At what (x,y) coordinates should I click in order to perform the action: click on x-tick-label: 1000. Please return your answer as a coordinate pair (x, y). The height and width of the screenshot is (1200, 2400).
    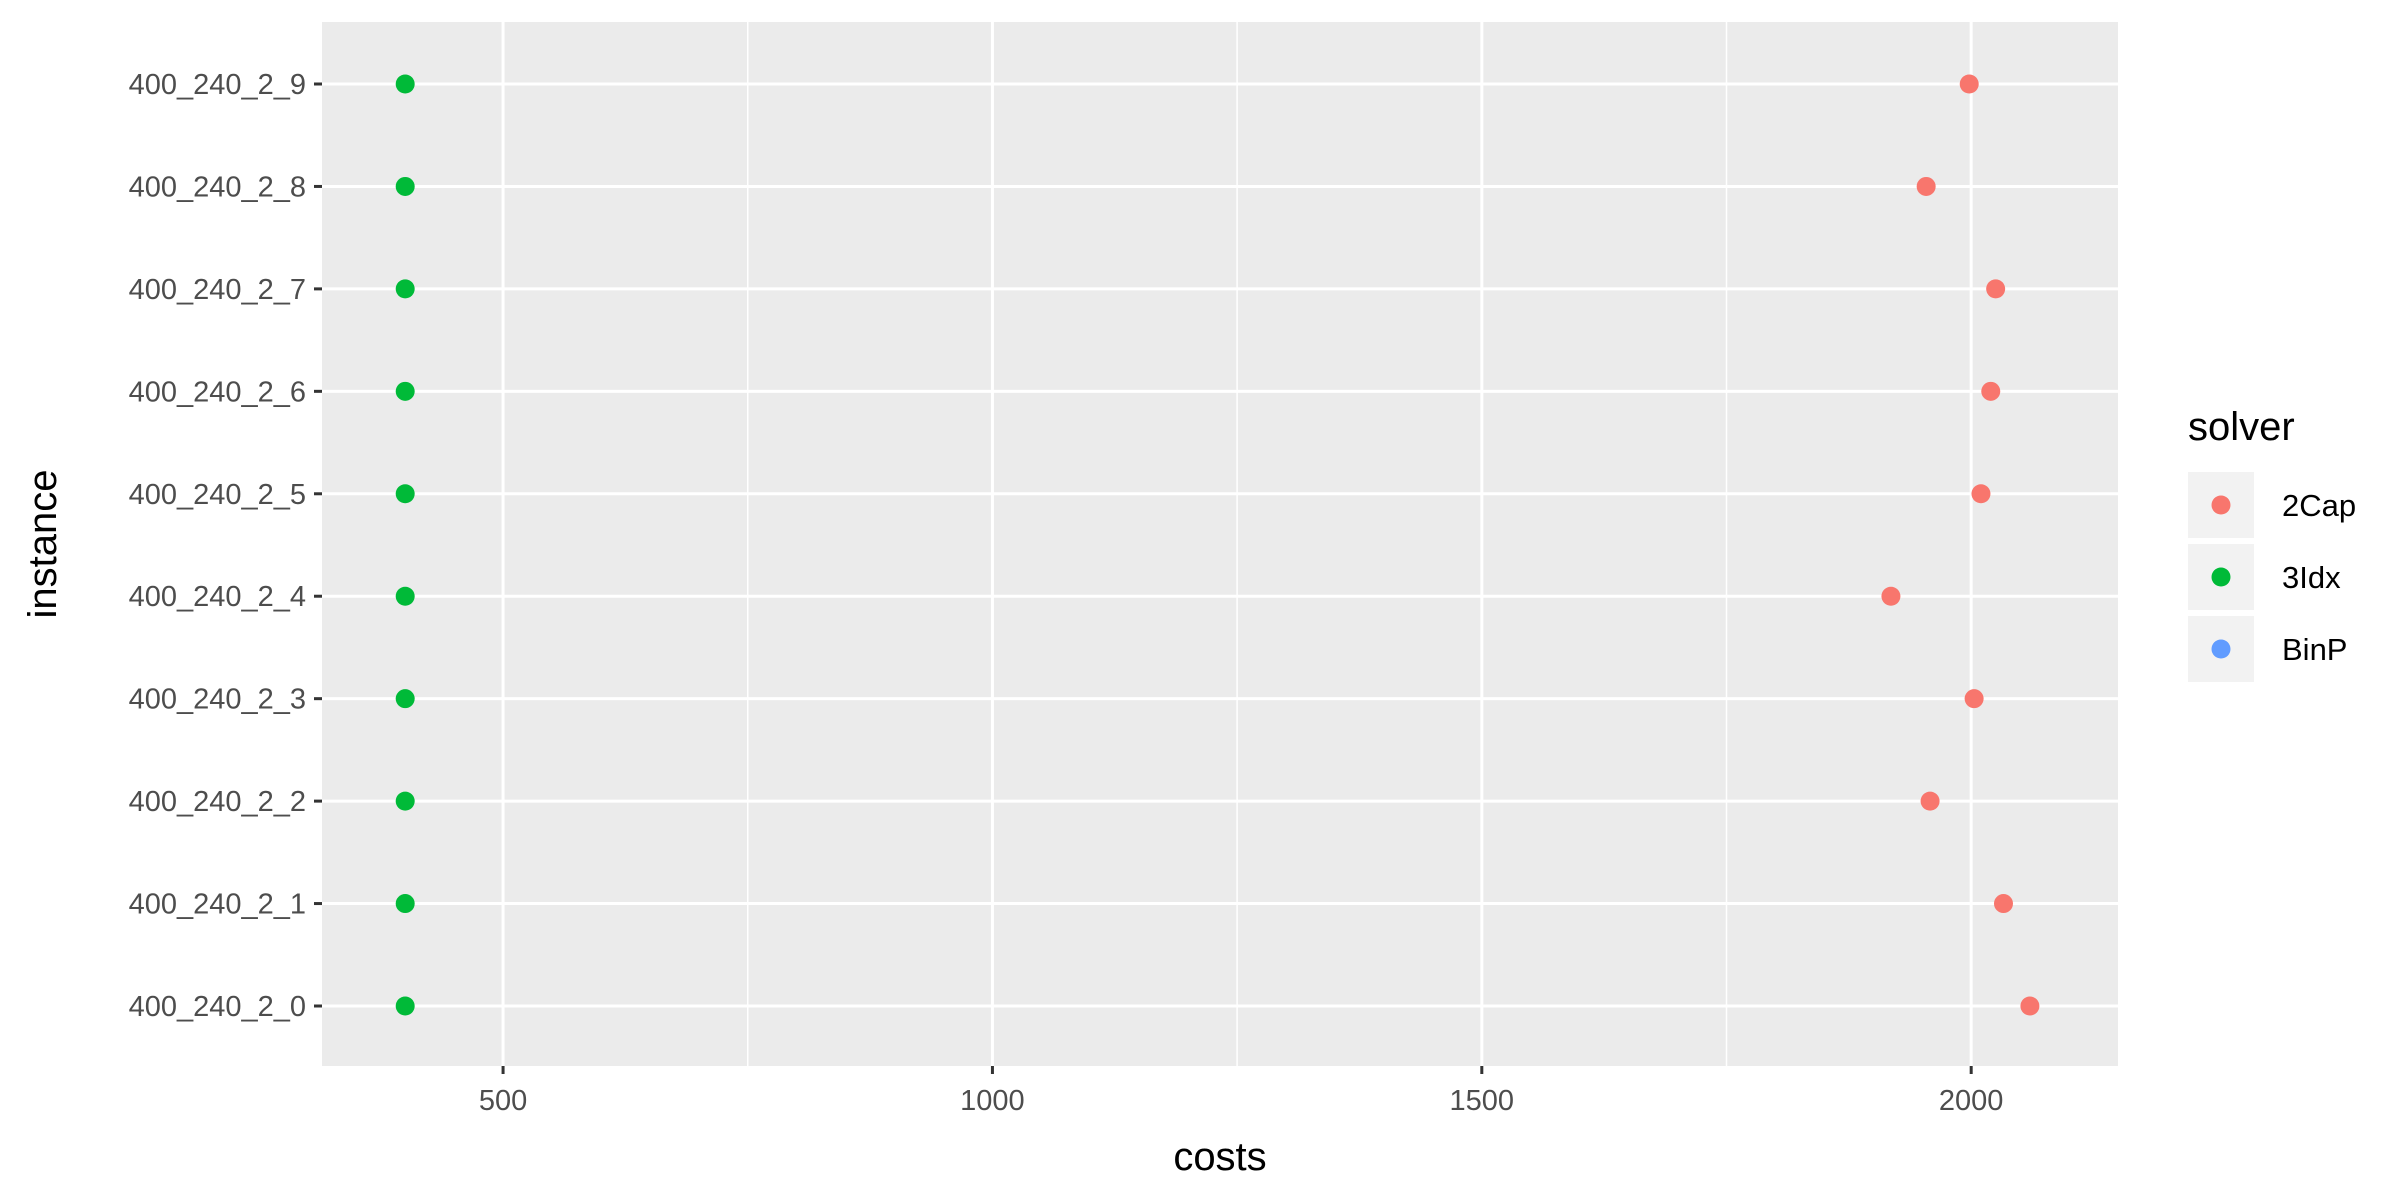
    Looking at the image, I should click on (992, 1101).